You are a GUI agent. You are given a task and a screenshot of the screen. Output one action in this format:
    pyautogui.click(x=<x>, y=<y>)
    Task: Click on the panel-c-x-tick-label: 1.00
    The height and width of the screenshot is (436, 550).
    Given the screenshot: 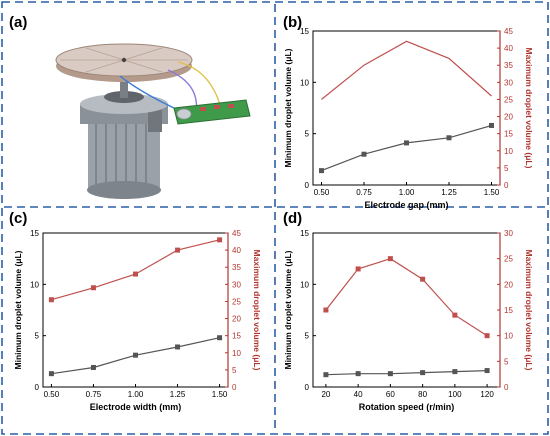 What is the action you would take?
    pyautogui.click(x=136, y=394)
    